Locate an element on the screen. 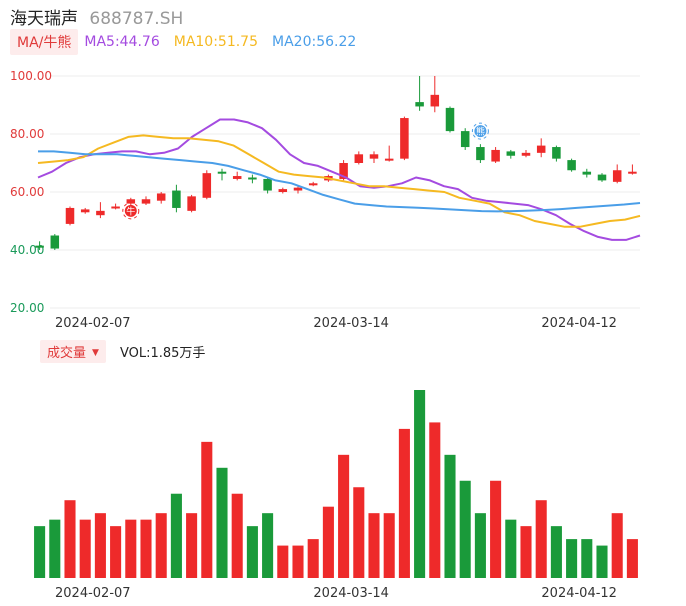  bull-marker: 牛 is located at coordinates (131, 211).